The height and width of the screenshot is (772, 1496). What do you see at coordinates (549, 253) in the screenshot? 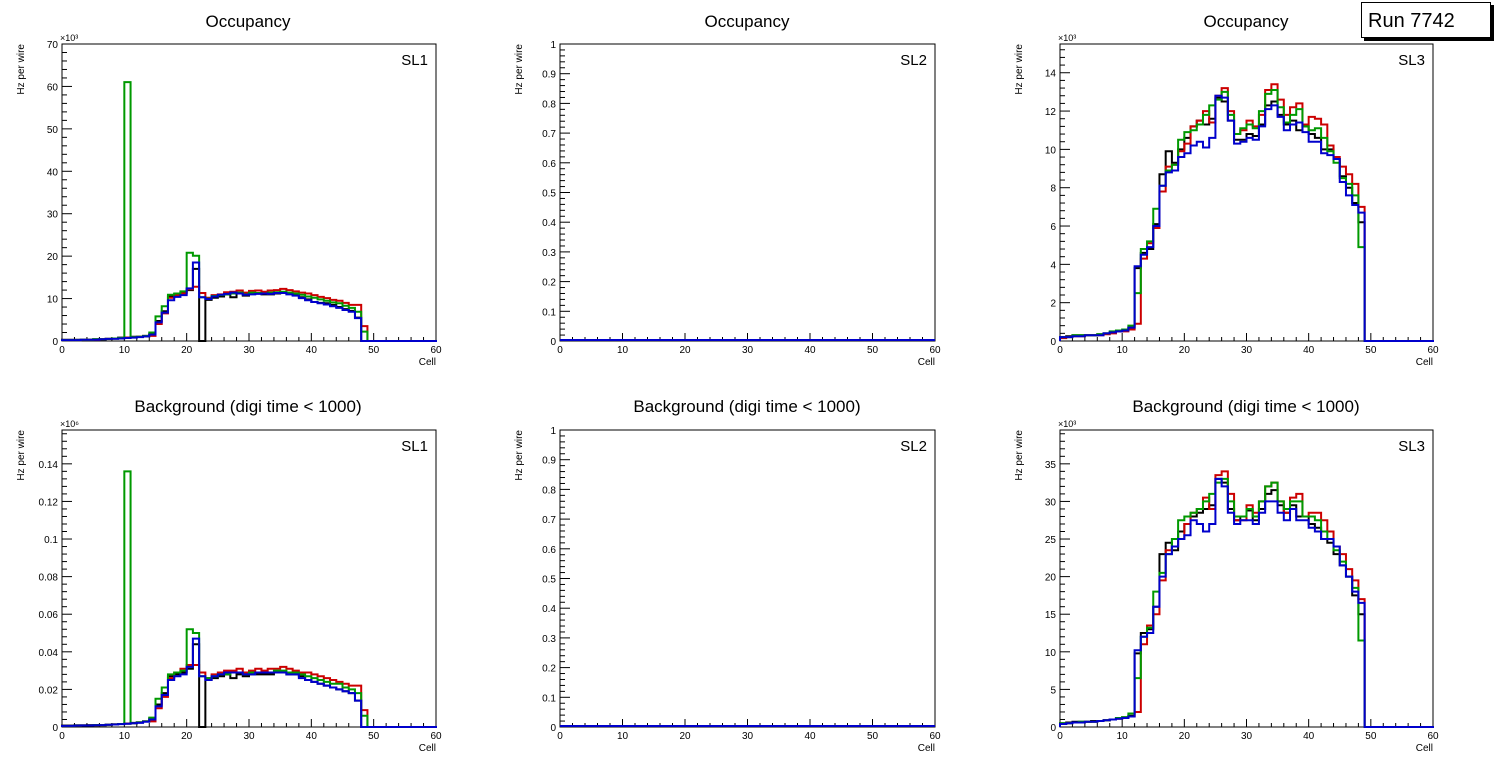
I see `y-tick-label: 0.3` at bounding box center [549, 253].